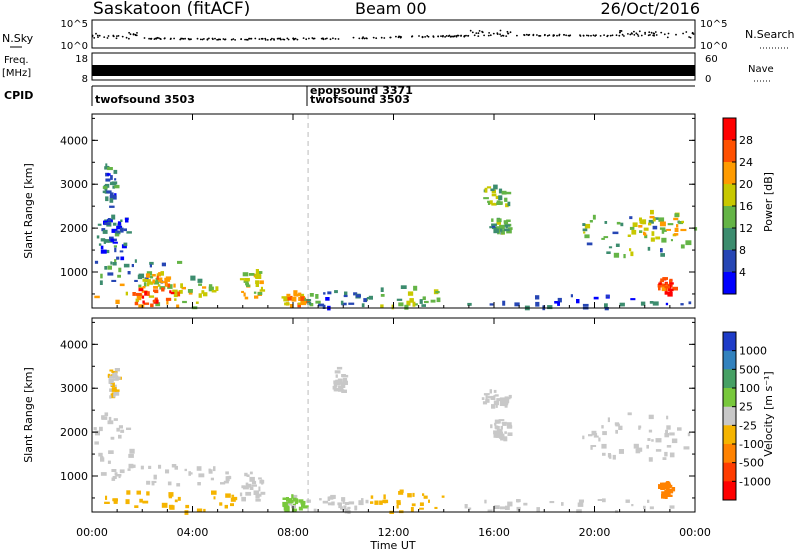  I want to click on velocity-colorbar: 1000 500 100 25 -25 -100 -500 -1000, so click(746, 416).